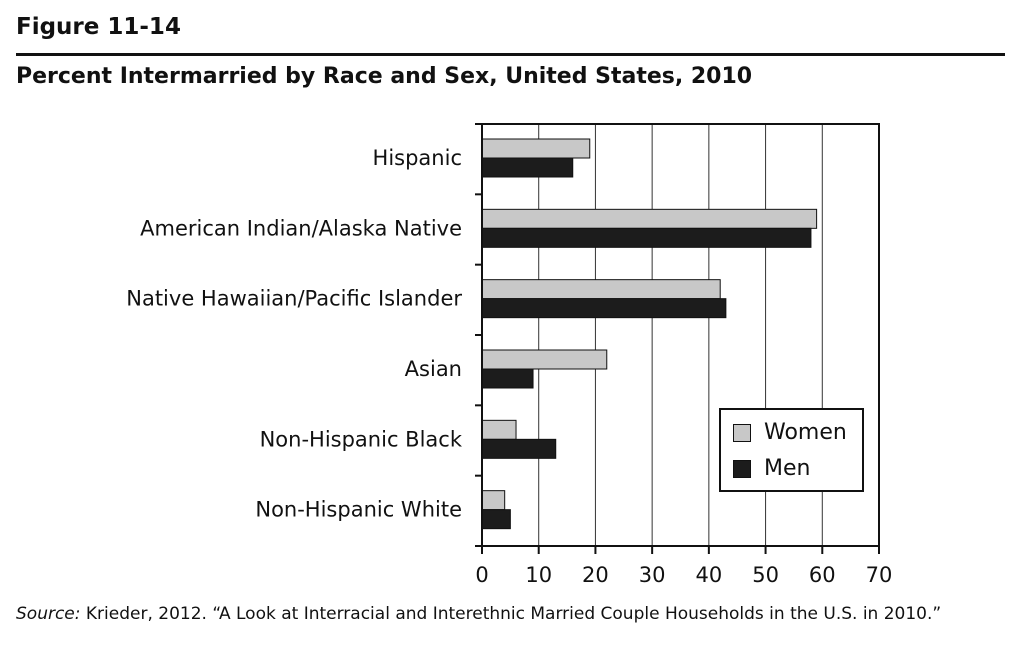  Describe the element at coordinates (48, 614) in the screenshot. I see `source-label: Source:` at that location.